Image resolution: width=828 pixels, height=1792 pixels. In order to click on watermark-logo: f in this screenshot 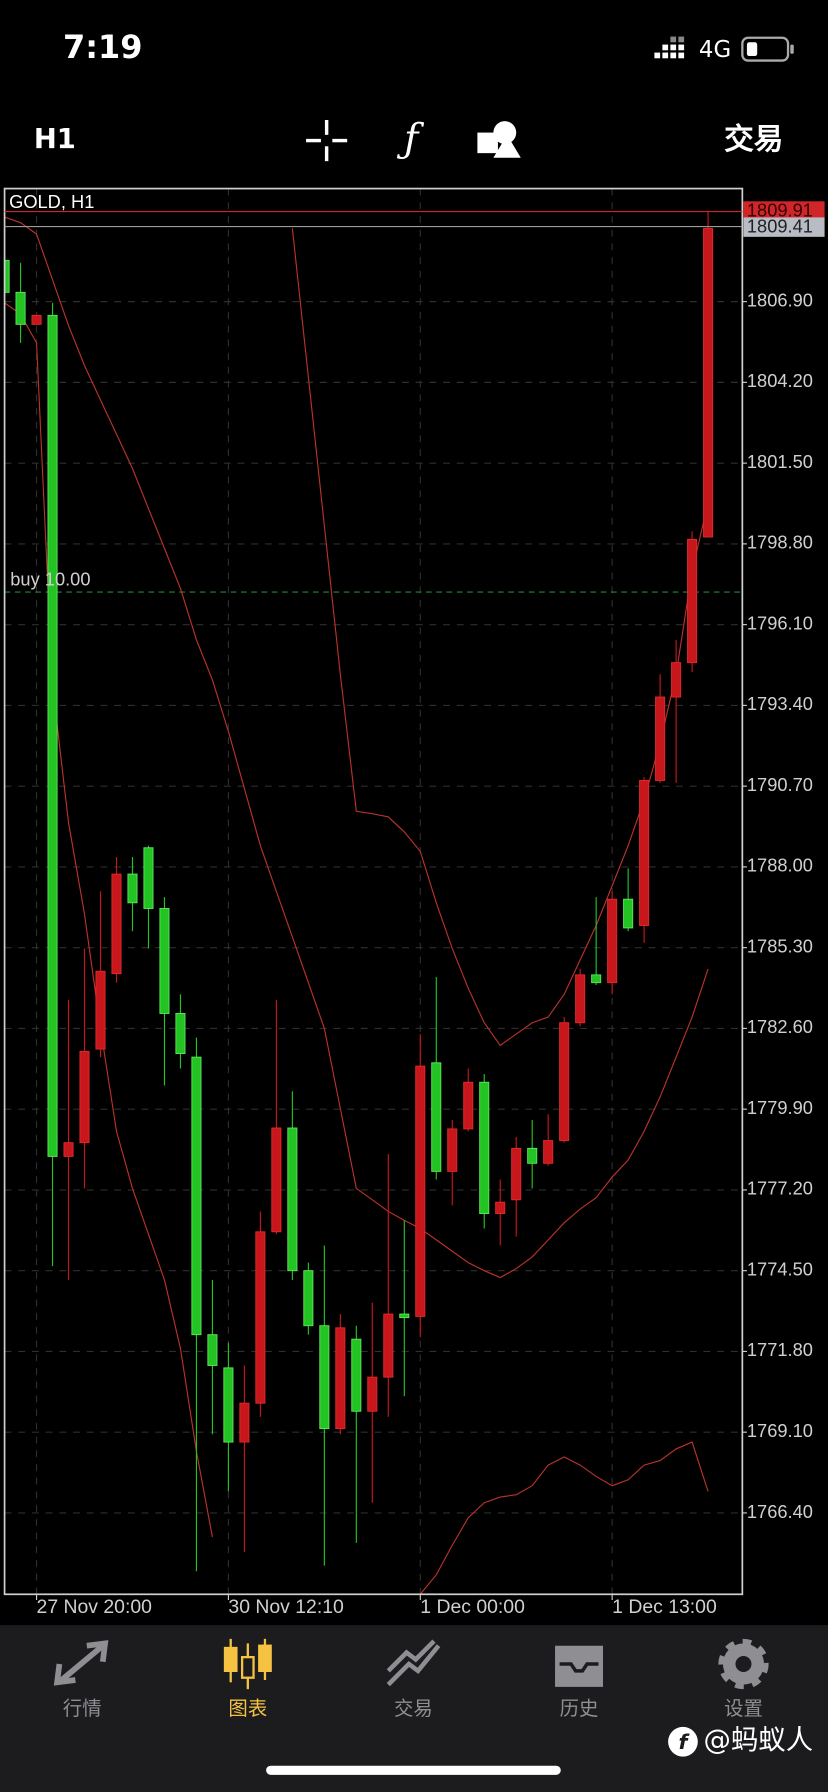, I will do `click(683, 1741)`.